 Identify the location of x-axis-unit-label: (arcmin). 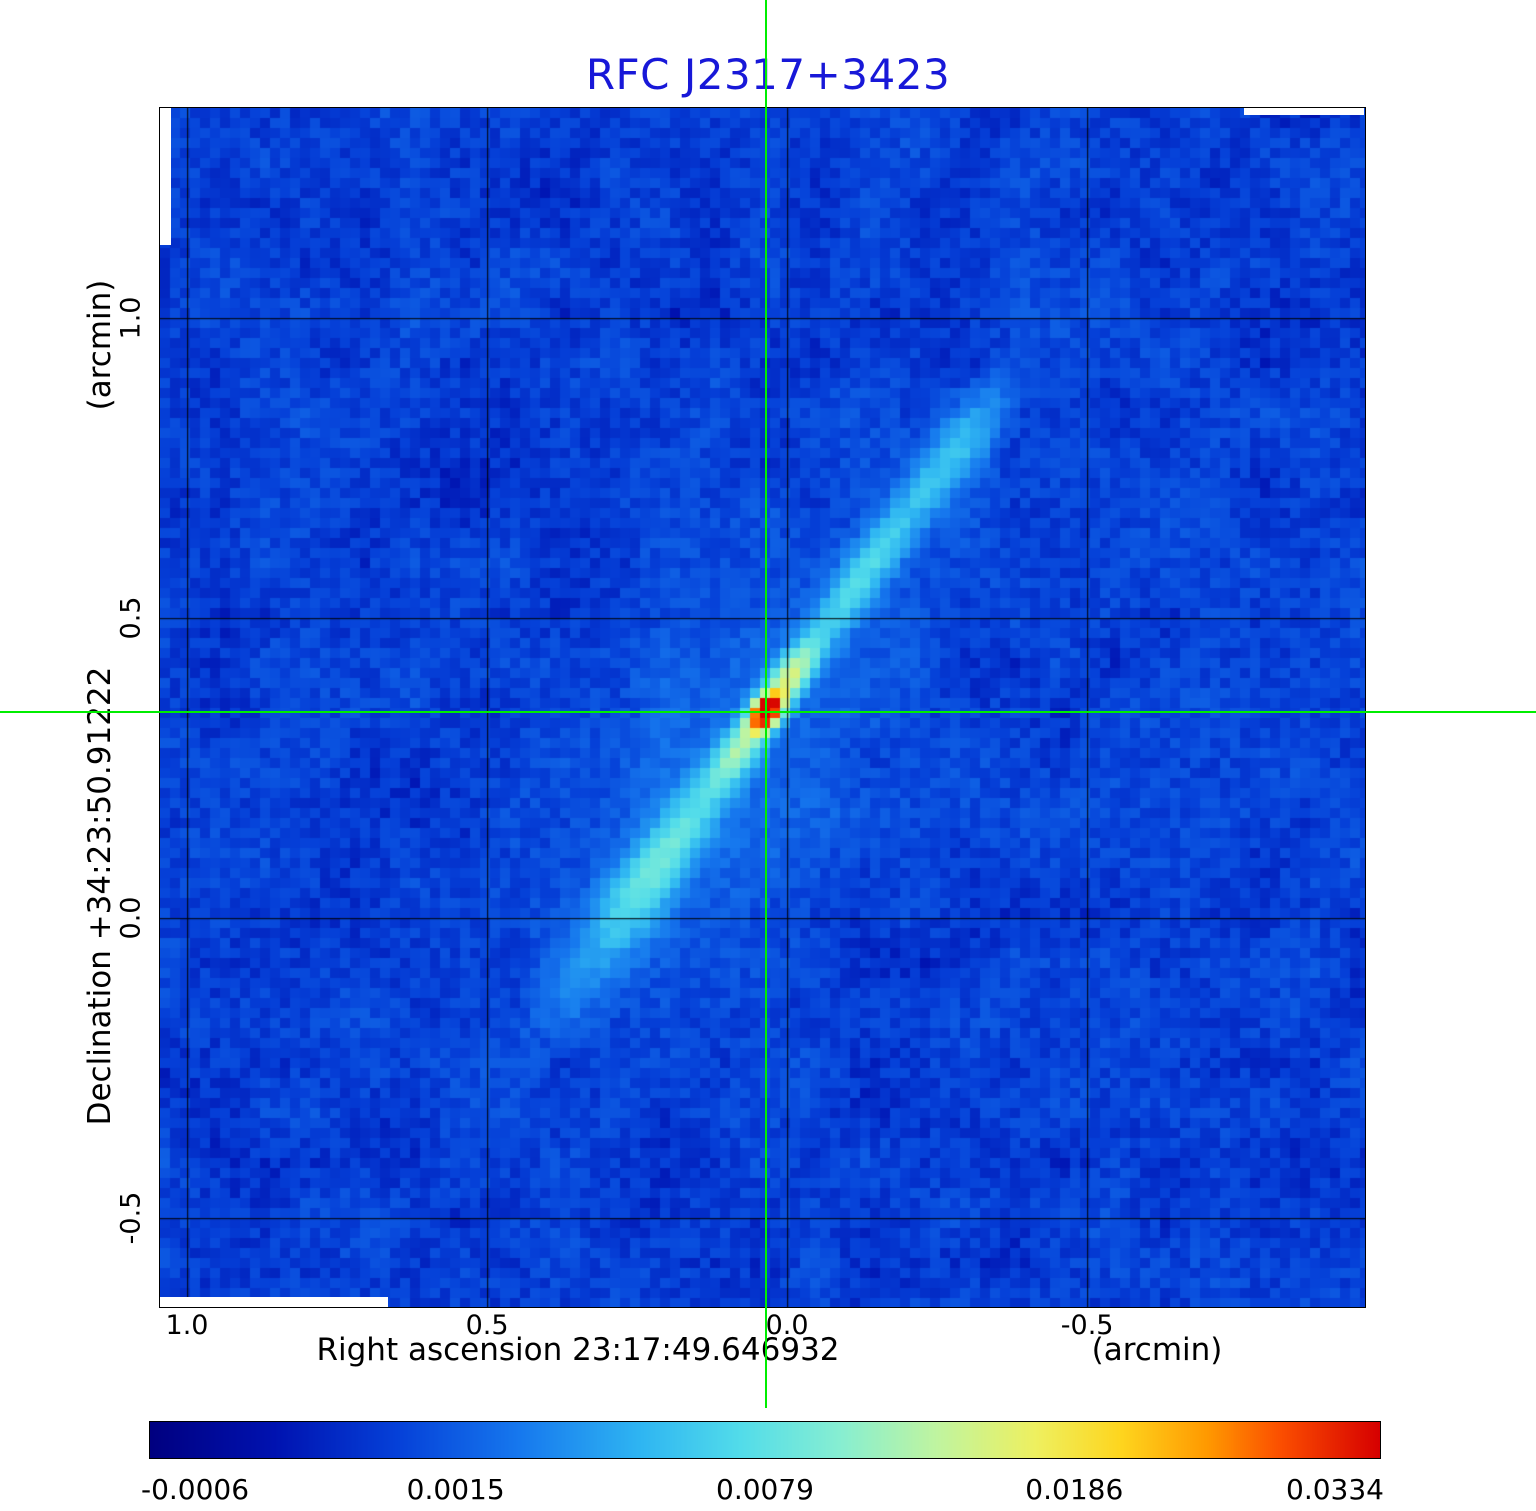
(1157, 1350).